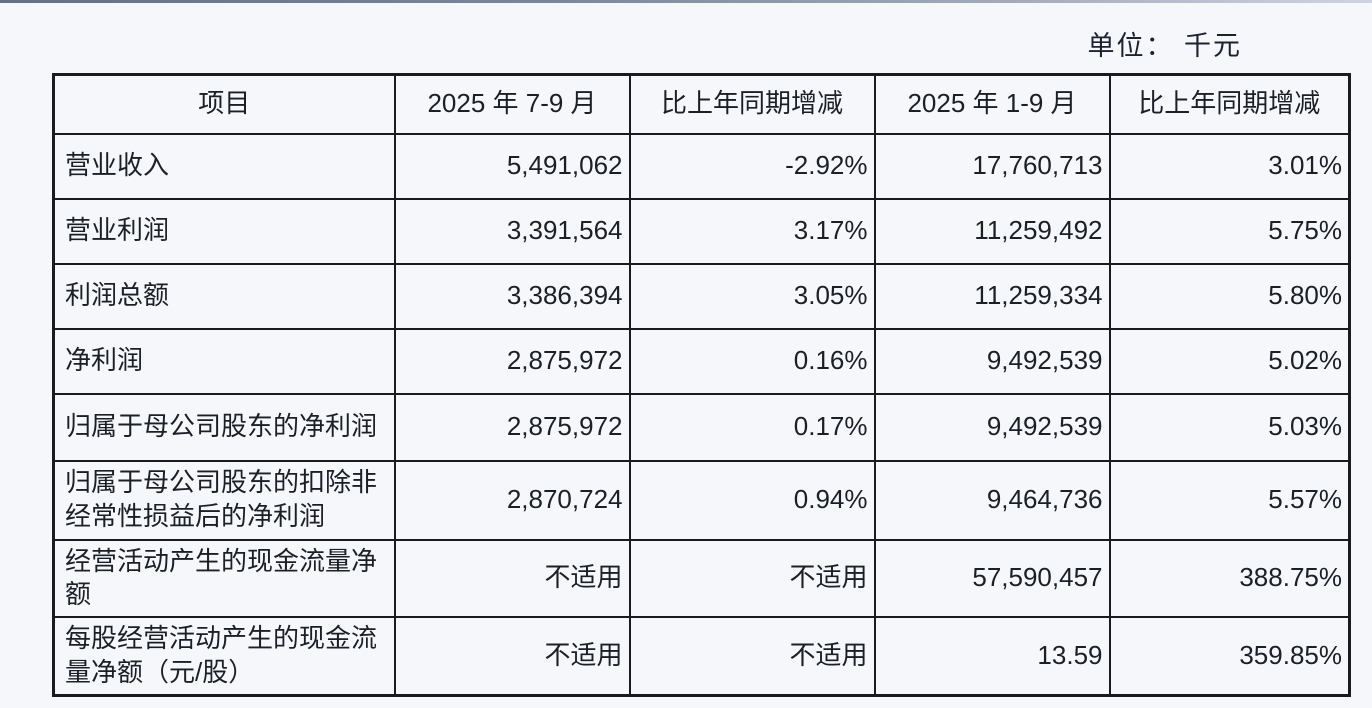 The image size is (1372, 708). I want to click on cell-ytd-change: 5.03%, so click(1229, 427).